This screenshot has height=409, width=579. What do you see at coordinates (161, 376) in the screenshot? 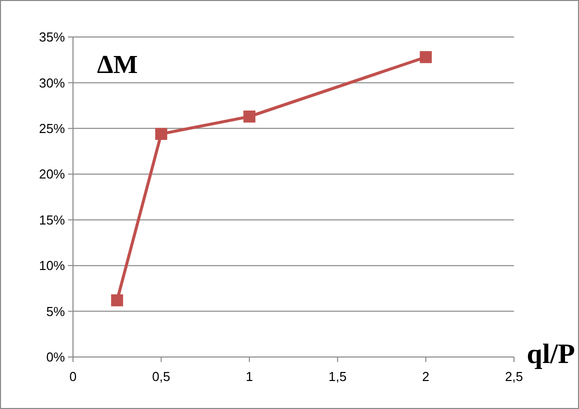
I see `x-tick-label: 0,5` at bounding box center [161, 376].